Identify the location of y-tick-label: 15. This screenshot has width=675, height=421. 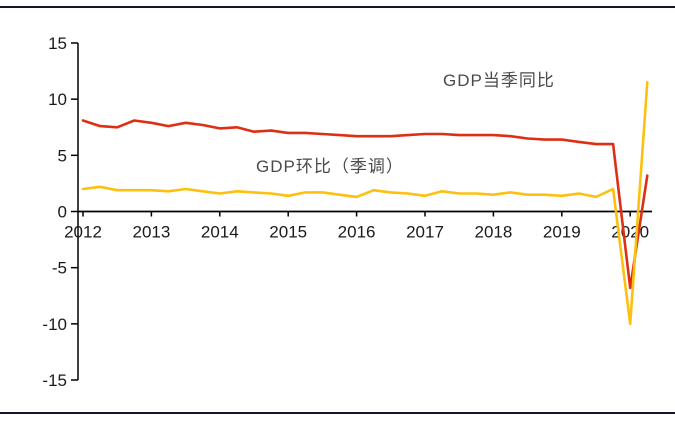
(57, 43).